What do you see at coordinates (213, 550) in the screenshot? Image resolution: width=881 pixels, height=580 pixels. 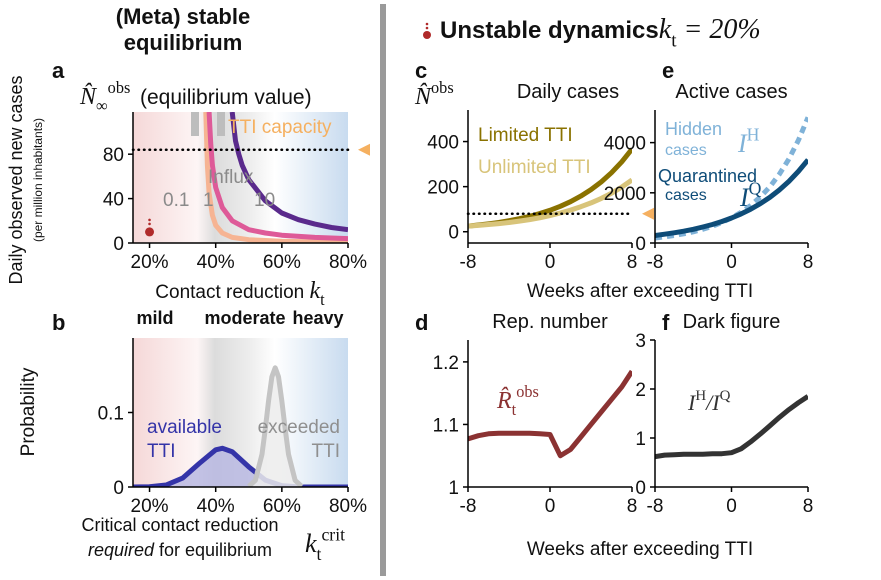 I see `x-label-rest: for equilibrium` at bounding box center [213, 550].